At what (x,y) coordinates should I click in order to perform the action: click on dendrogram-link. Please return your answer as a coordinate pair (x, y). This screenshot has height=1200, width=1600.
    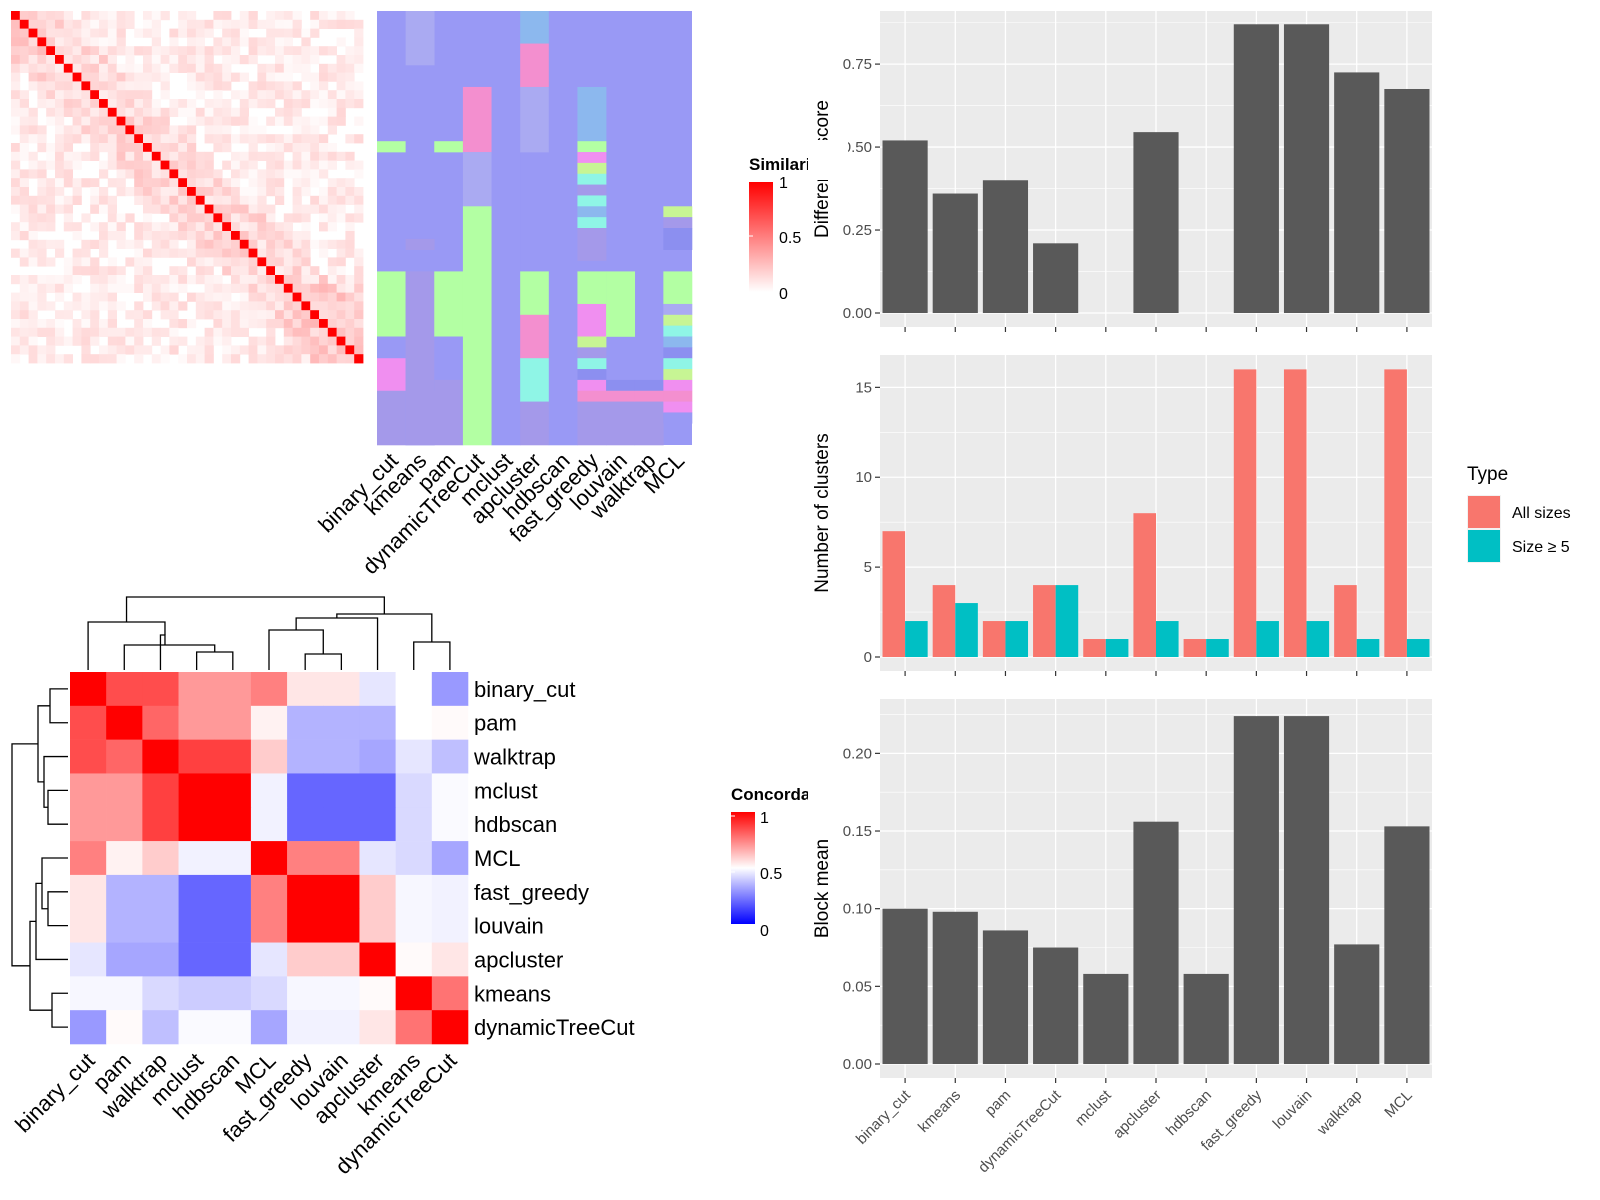
    Looking at the image, I should click on (51, 921).